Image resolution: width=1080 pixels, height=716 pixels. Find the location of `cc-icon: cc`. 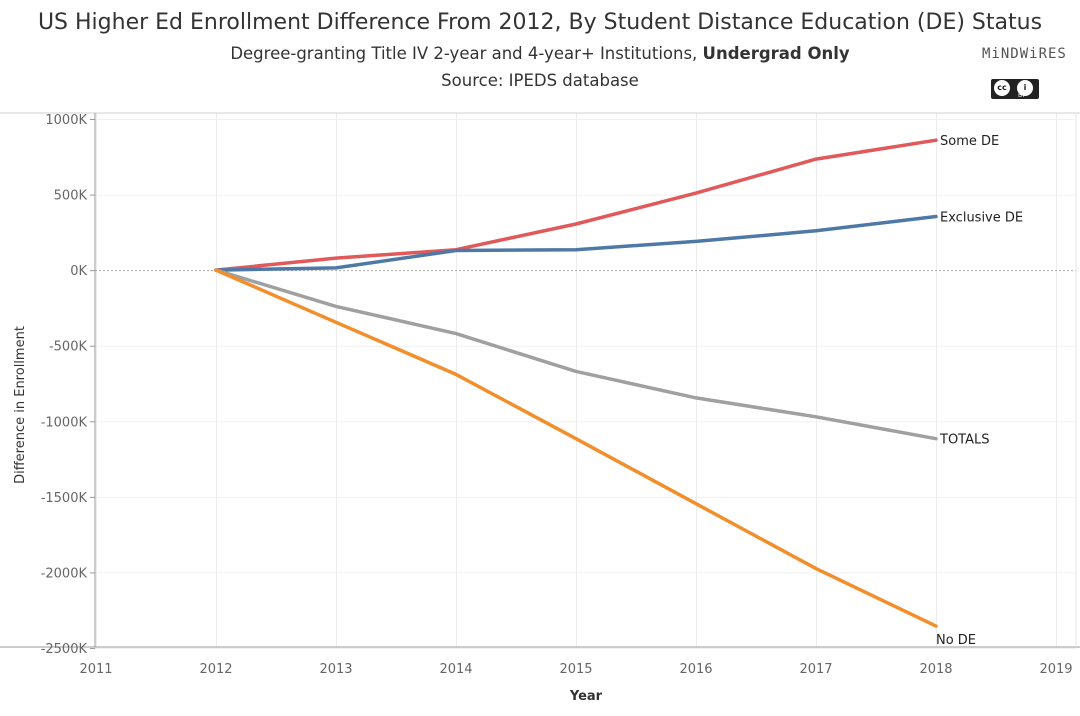

cc-icon: cc is located at coordinates (1002, 88).